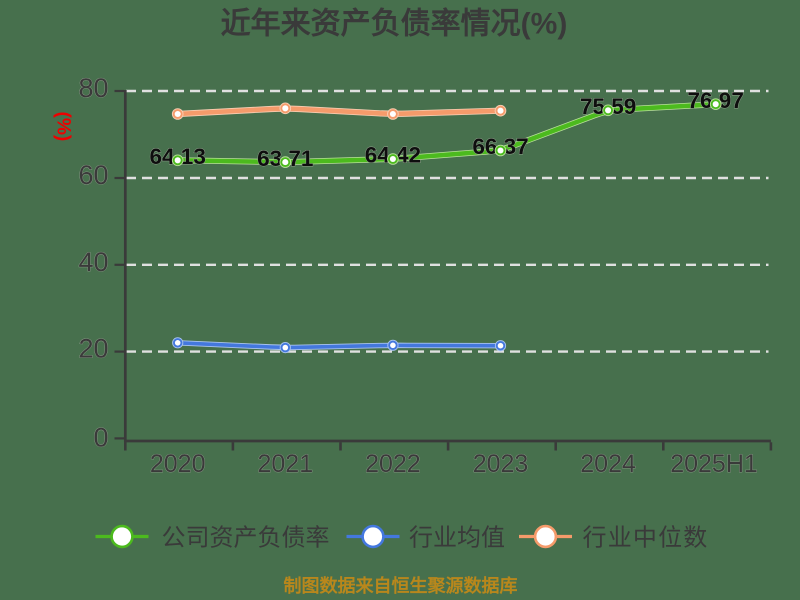  I want to click on svg-text: 公司资产负债率, so click(246, 538).